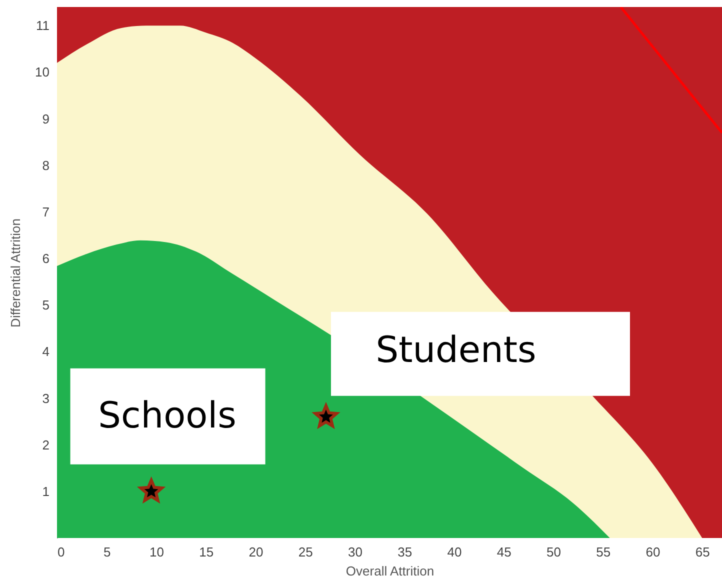 The image size is (722, 586). Describe the element at coordinates (157, 552) in the screenshot. I see `x-tick-label: 10` at that location.